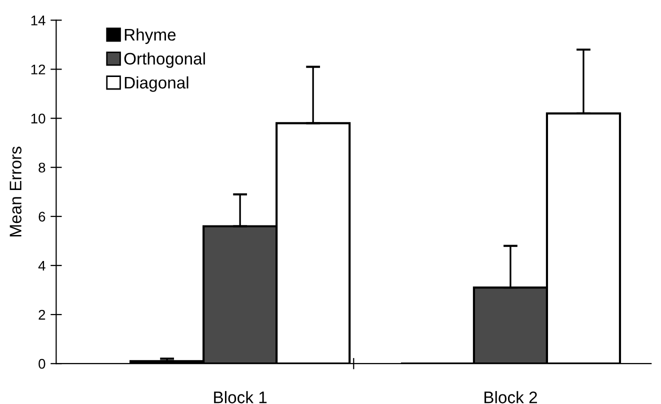 Image resolution: width=661 pixels, height=404 pixels. What do you see at coordinates (42, 363) in the screenshot?
I see `y-tick-label: 0` at bounding box center [42, 363].